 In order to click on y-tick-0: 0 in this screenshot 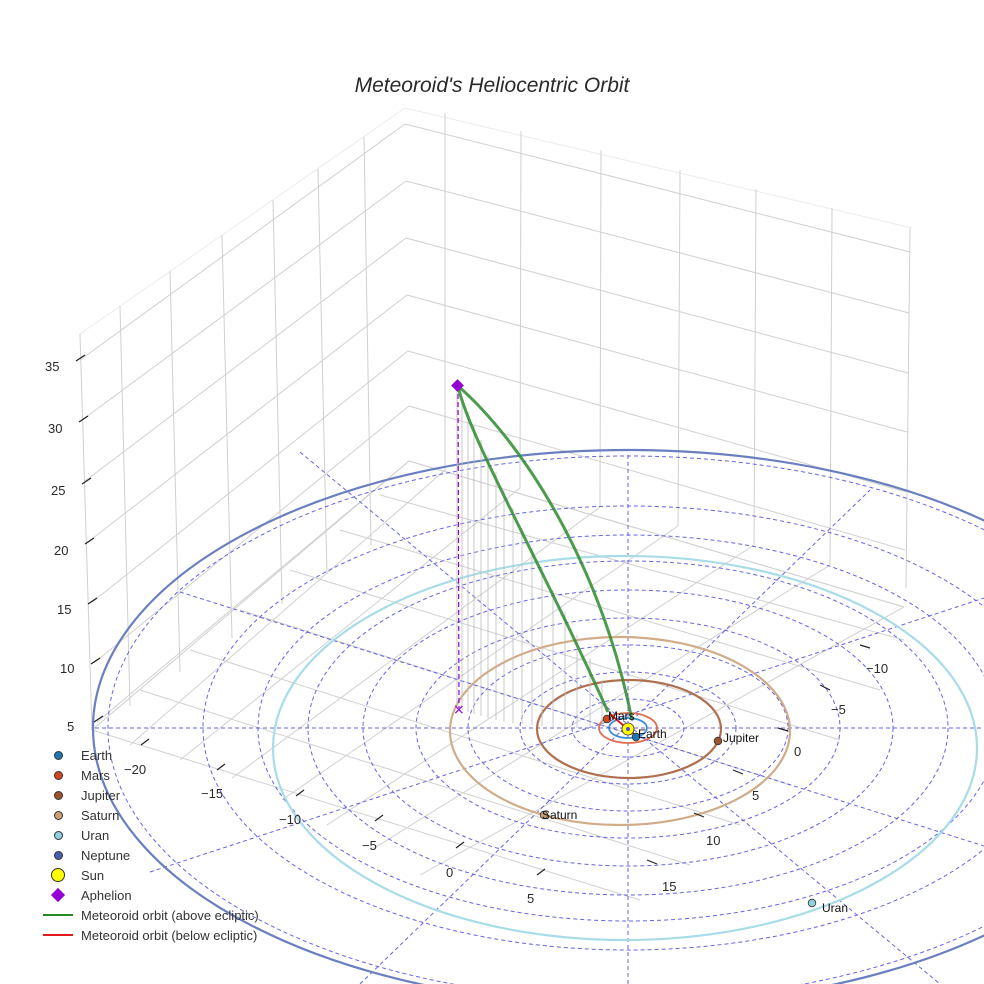, I will do `click(797, 751)`.